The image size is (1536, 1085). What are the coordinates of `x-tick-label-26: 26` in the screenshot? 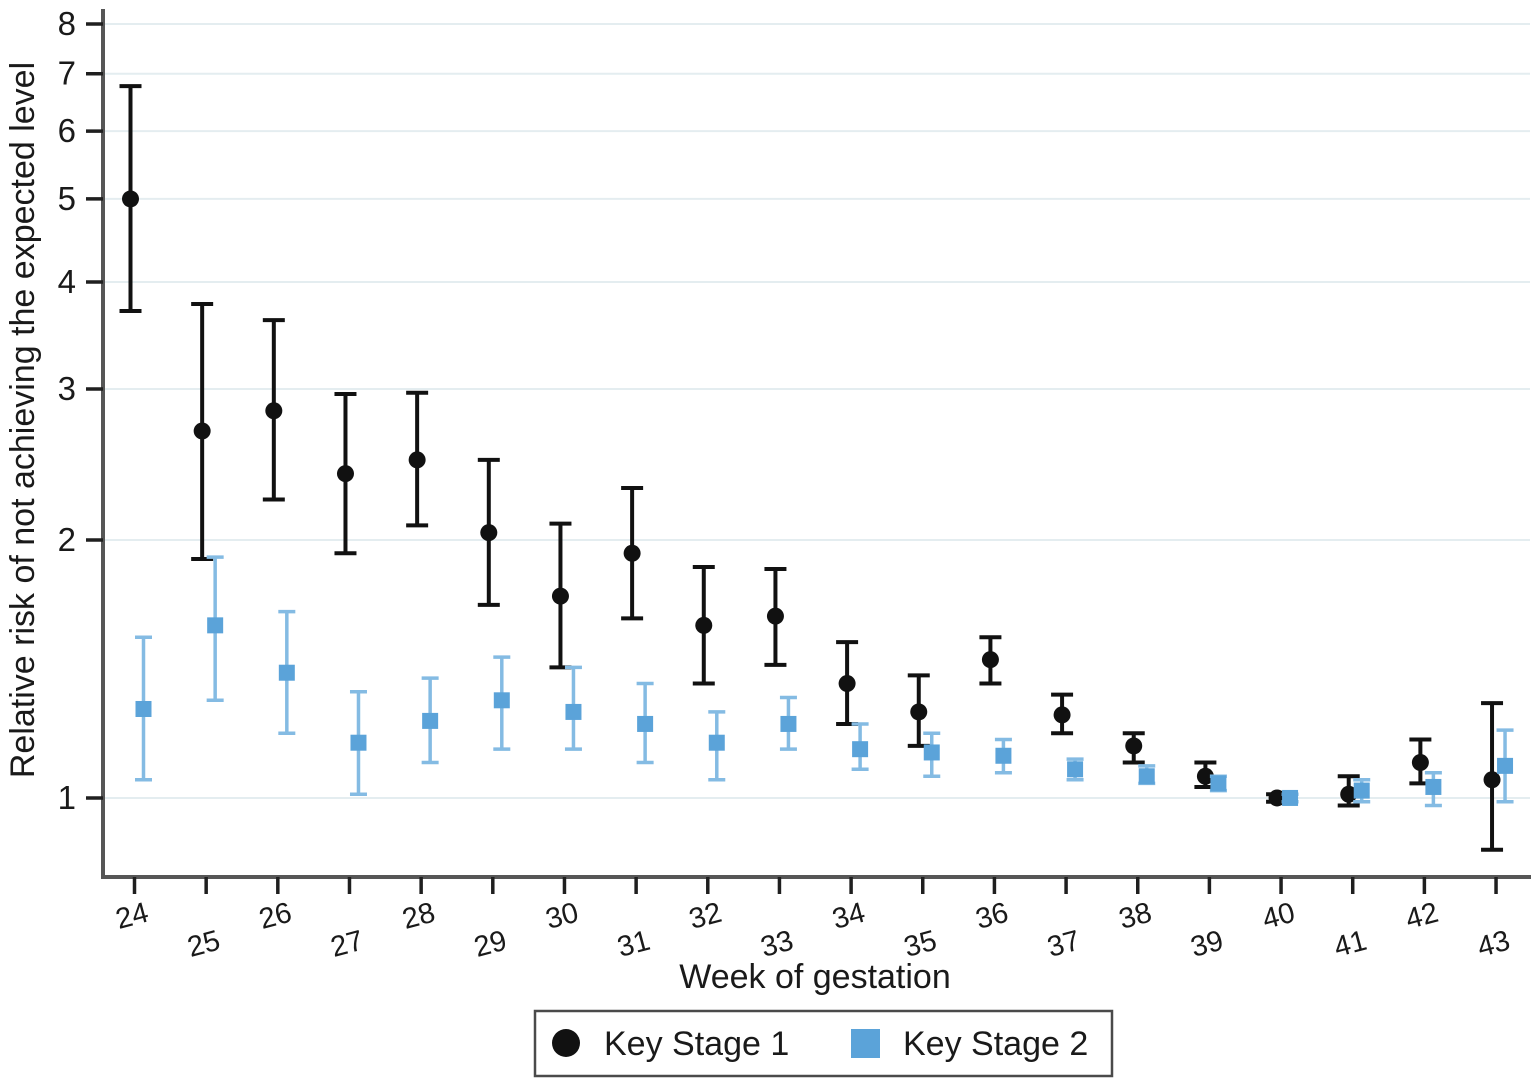 It's located at (275, 916).